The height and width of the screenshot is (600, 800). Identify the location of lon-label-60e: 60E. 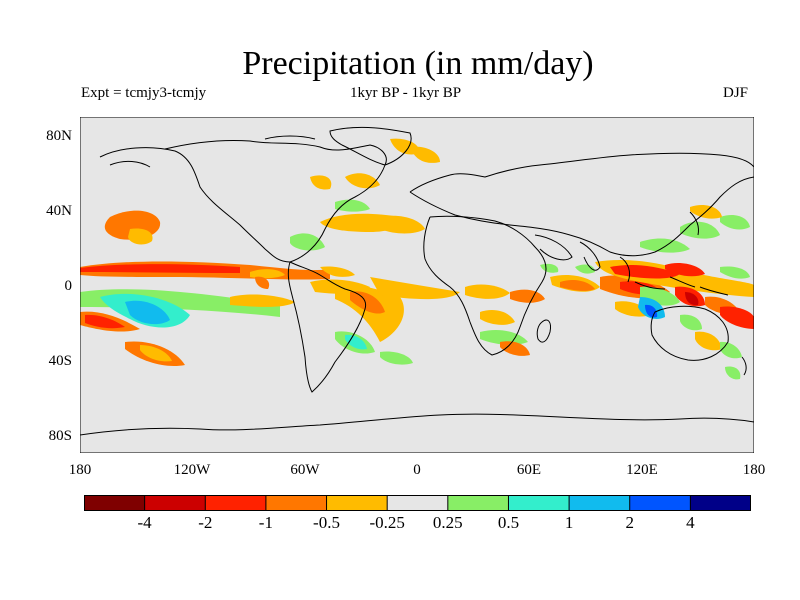
(529, 470).